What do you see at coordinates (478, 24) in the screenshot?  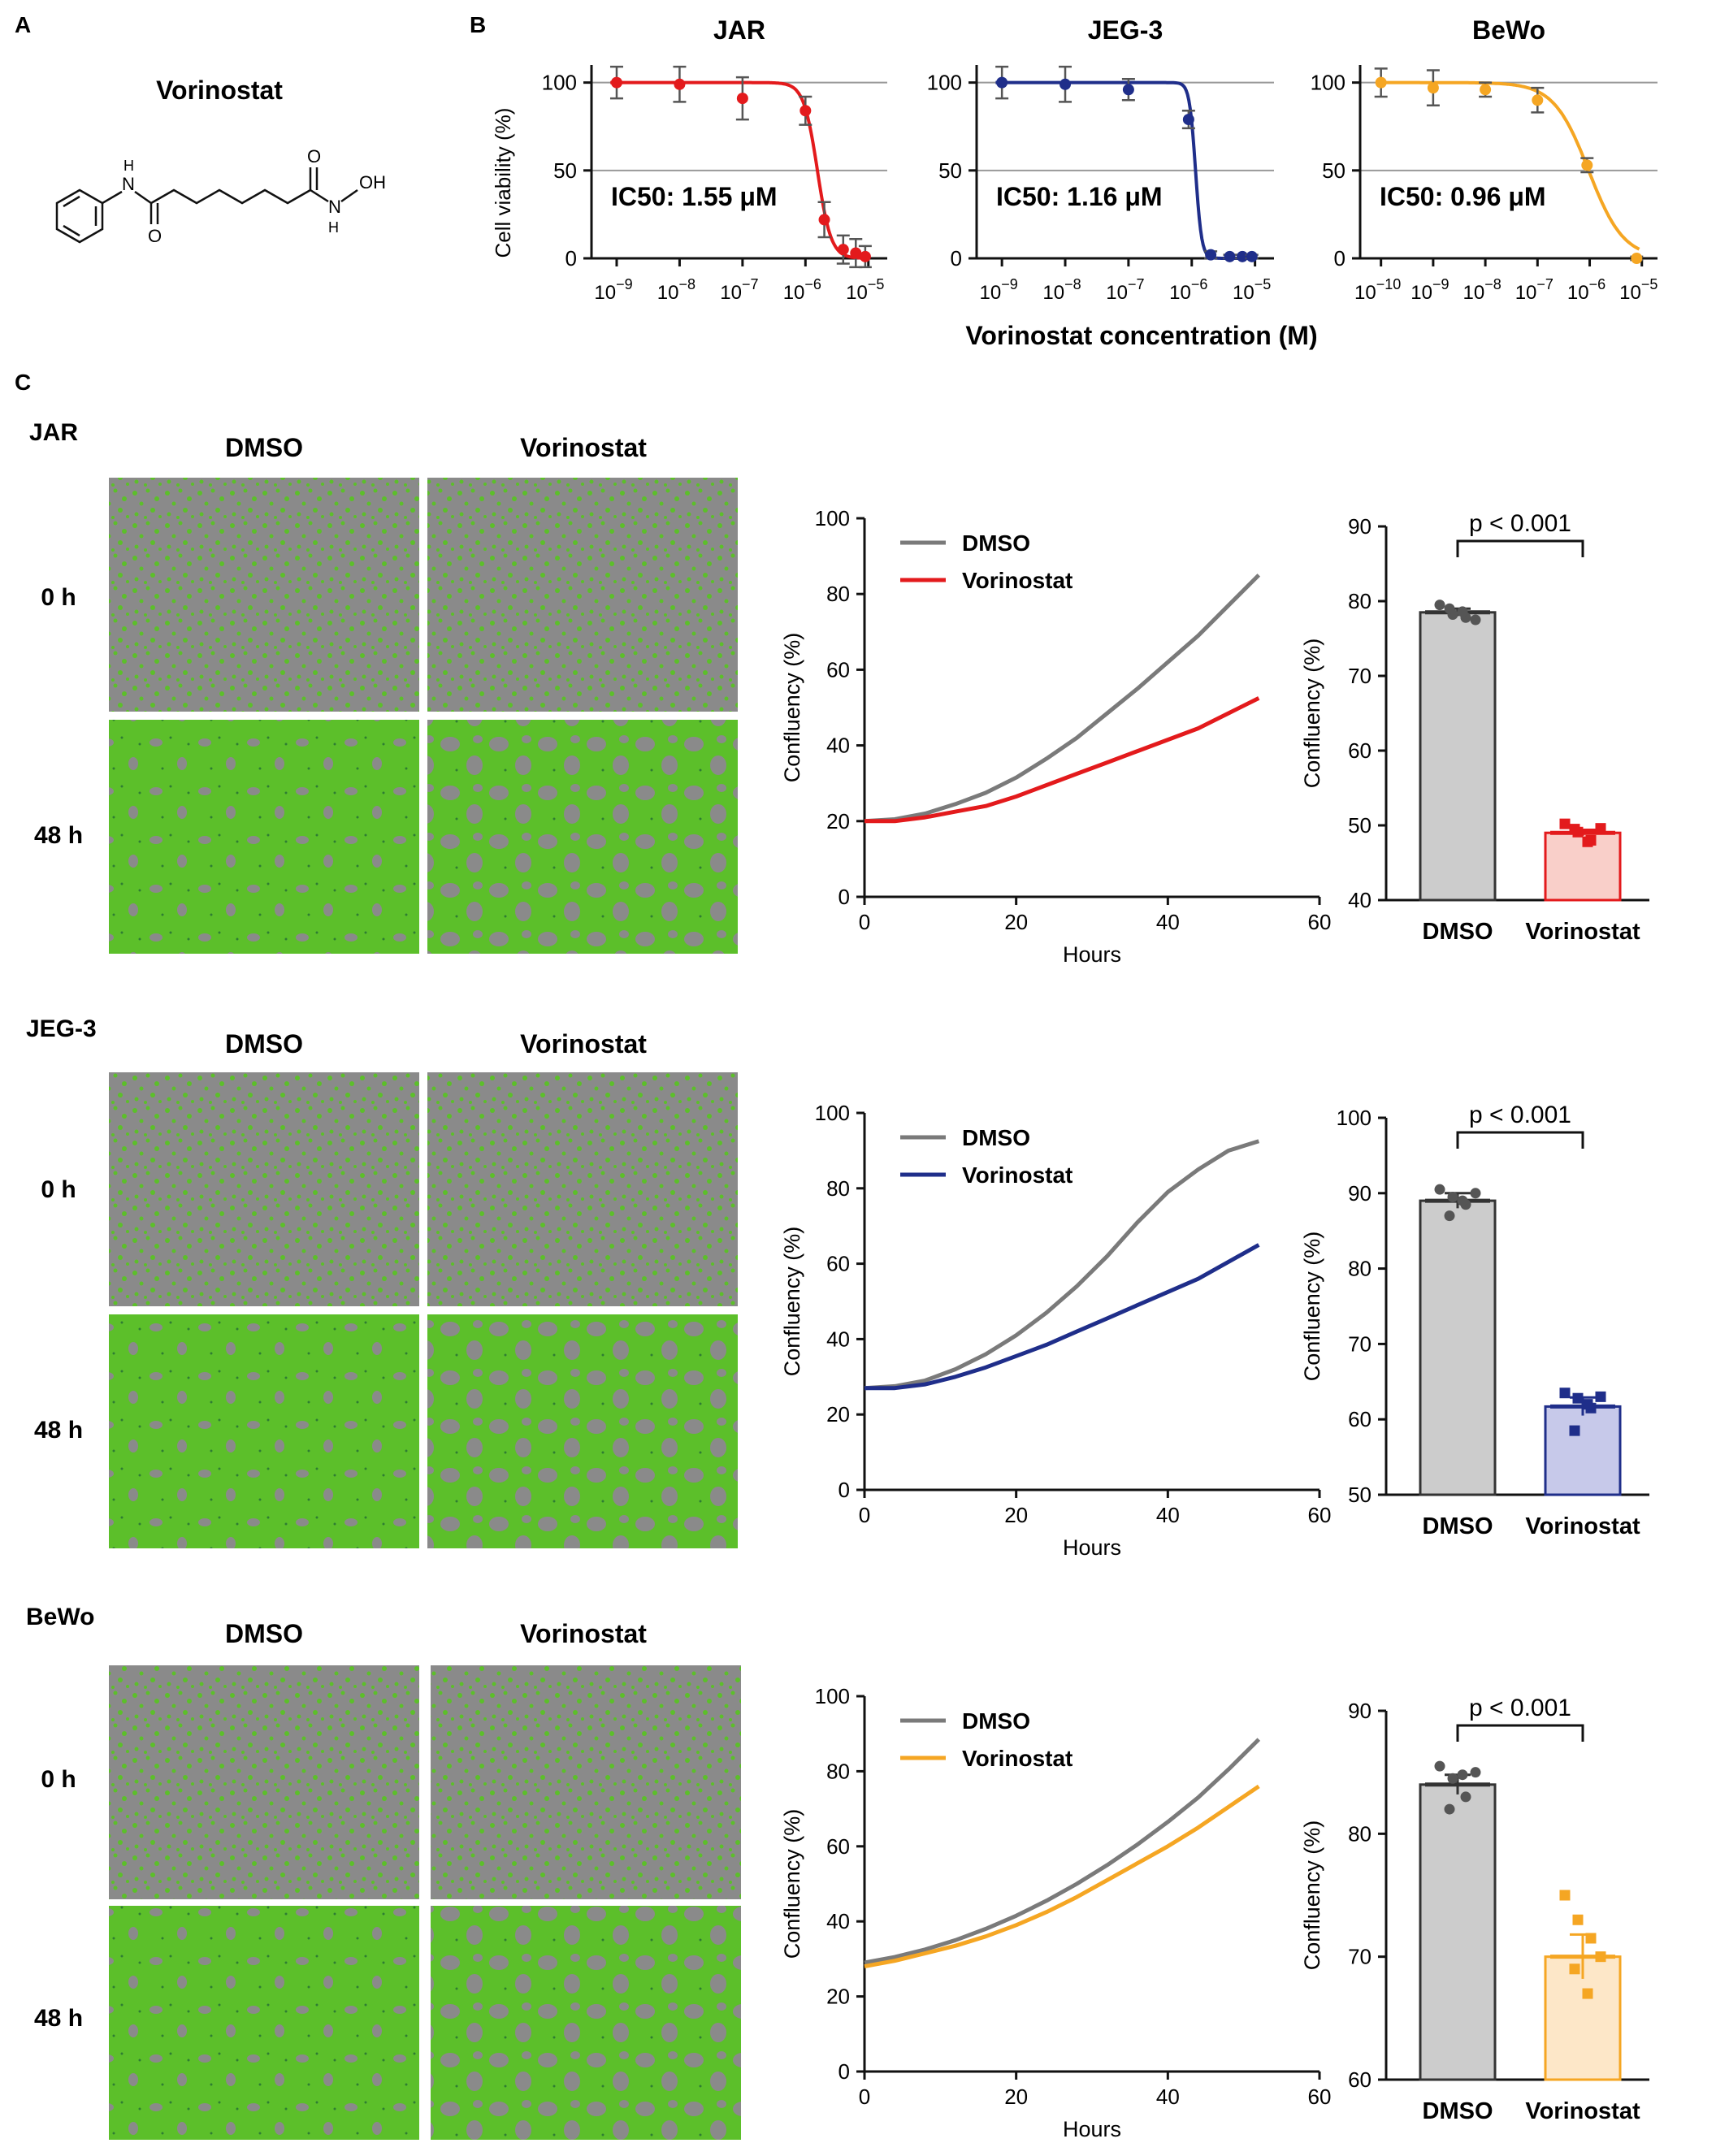 I see `panel-b-letter: B` at bounding box center [478, 24].